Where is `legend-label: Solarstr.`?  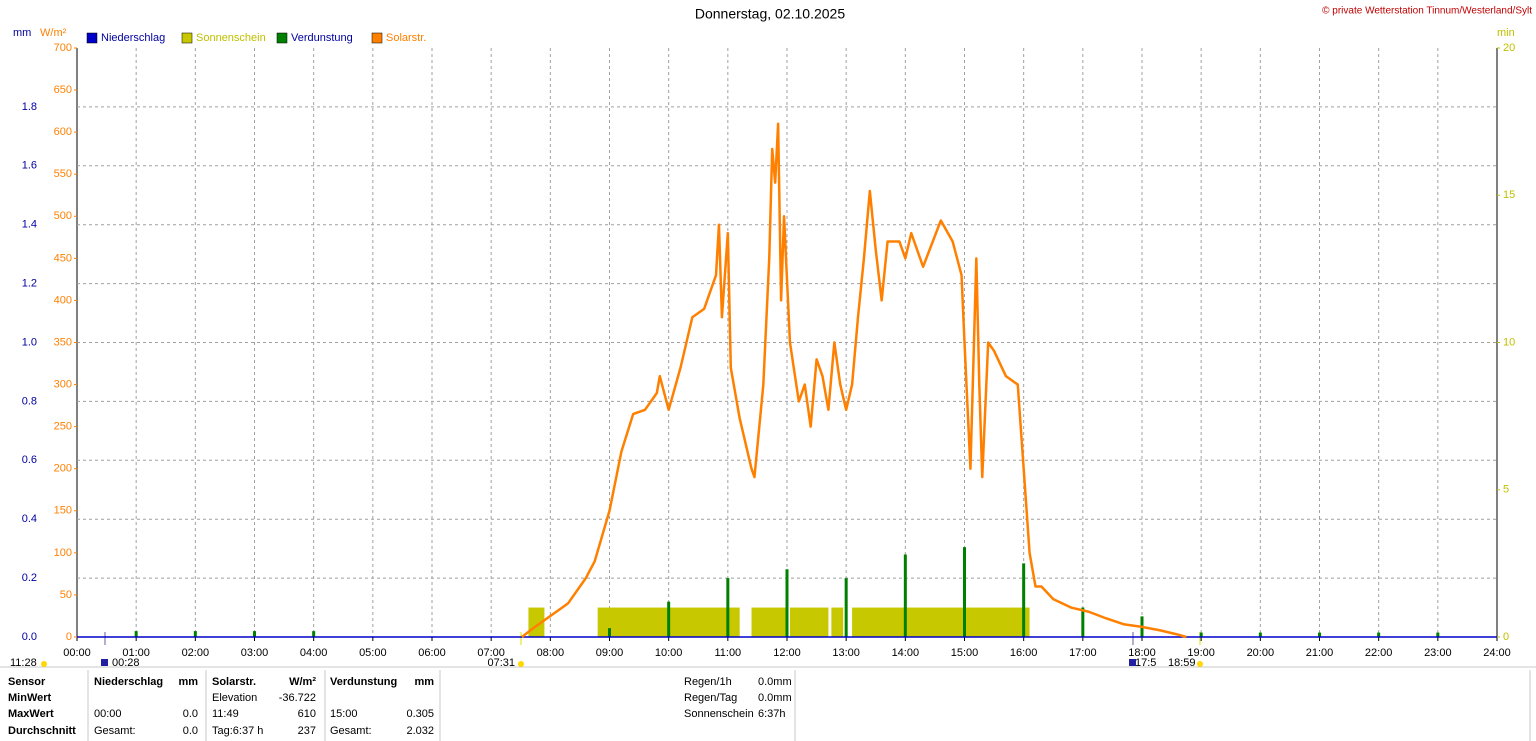 legend-label: Solarstr. is located at coordinates (406, 38).